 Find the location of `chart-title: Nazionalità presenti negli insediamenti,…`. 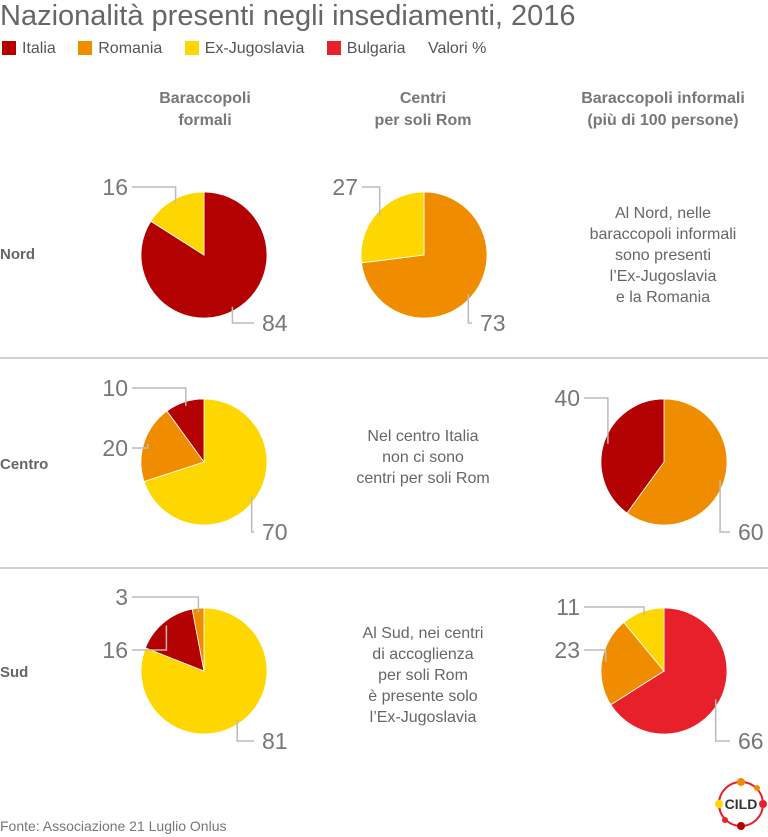

chart-title: Nazionalità presenti negli insediamenti,… is located at coordinates (288, 16).